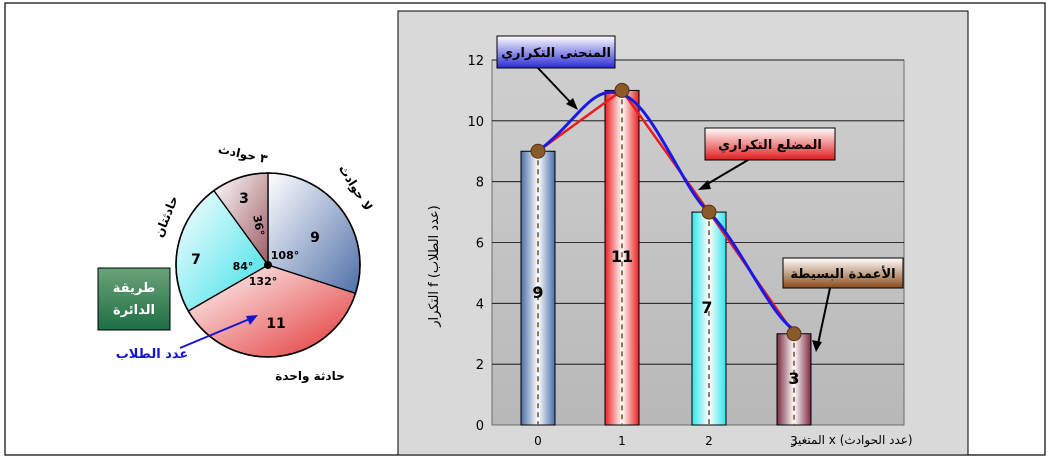 The width and height of the screenshot is (1049, 459). Describe the element at coordinates (794, 441) in the screenshot. I see `x-tick-label-3: 3` at that location.